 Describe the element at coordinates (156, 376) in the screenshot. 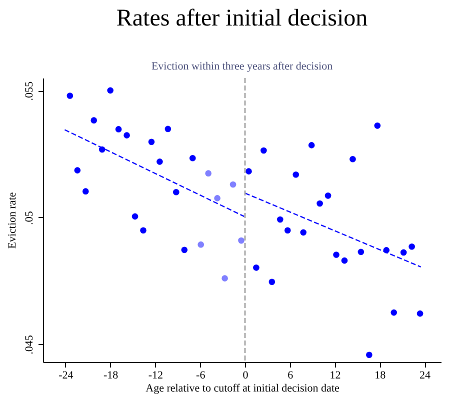

I see `x-tick-label: -12` at that location.